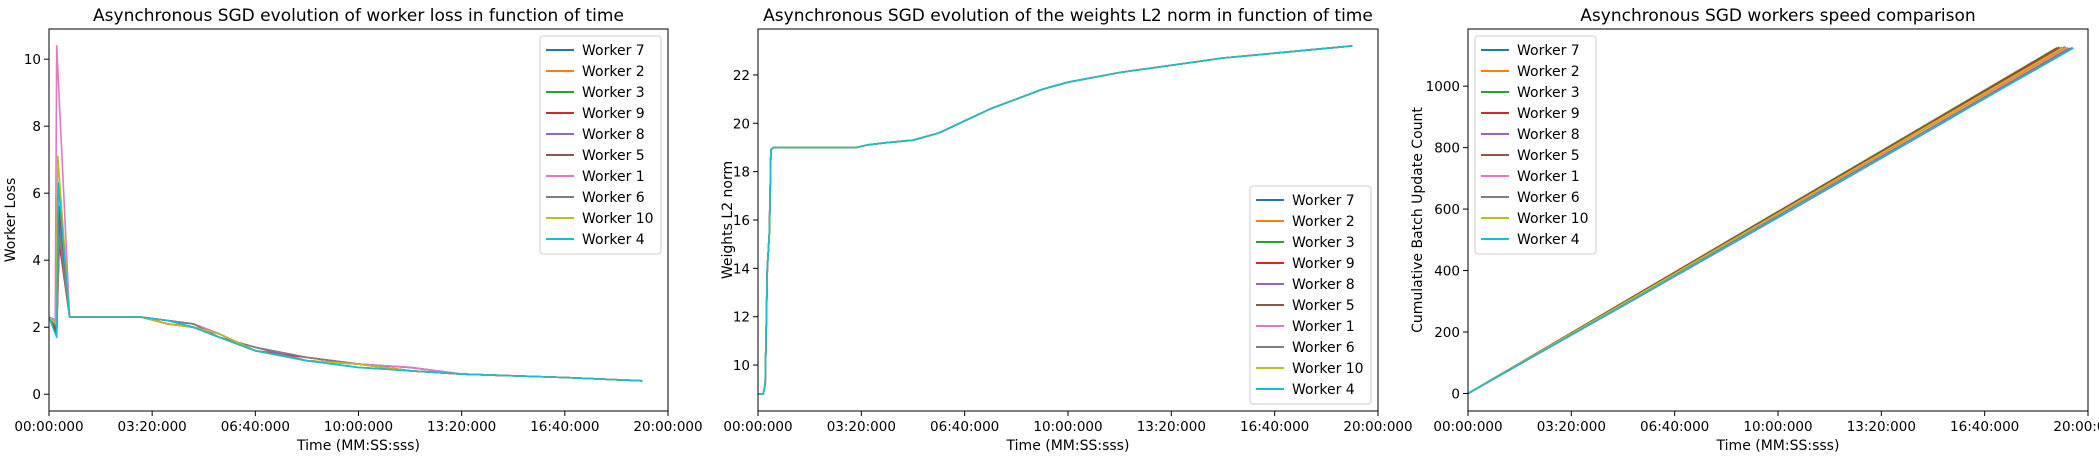 Image resolution: width=2099 pixels, height=468 pixels. Describe the element at coordinates (741, 173) in the screenshot. I see `y-tick-label: 18` at that location.